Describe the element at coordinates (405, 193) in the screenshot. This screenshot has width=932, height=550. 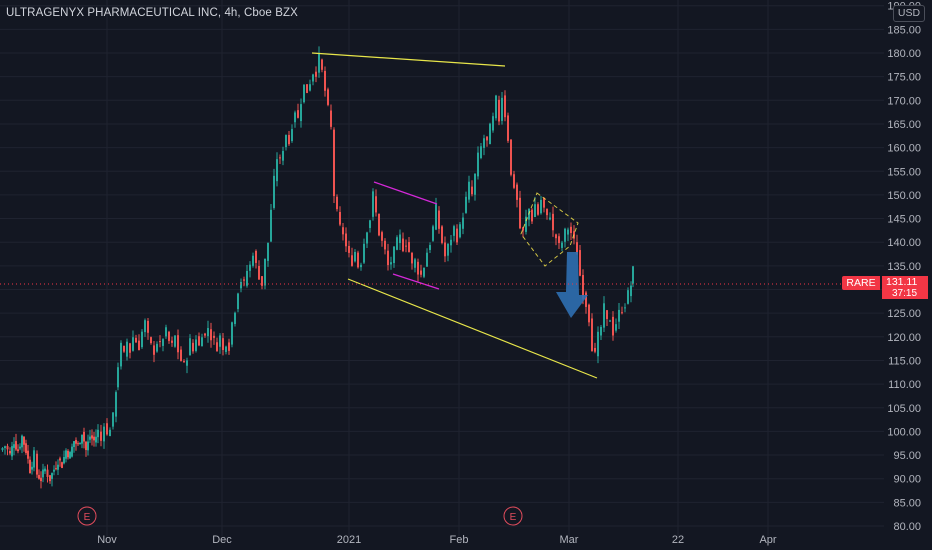
I see `flag-upper-line` at that location.